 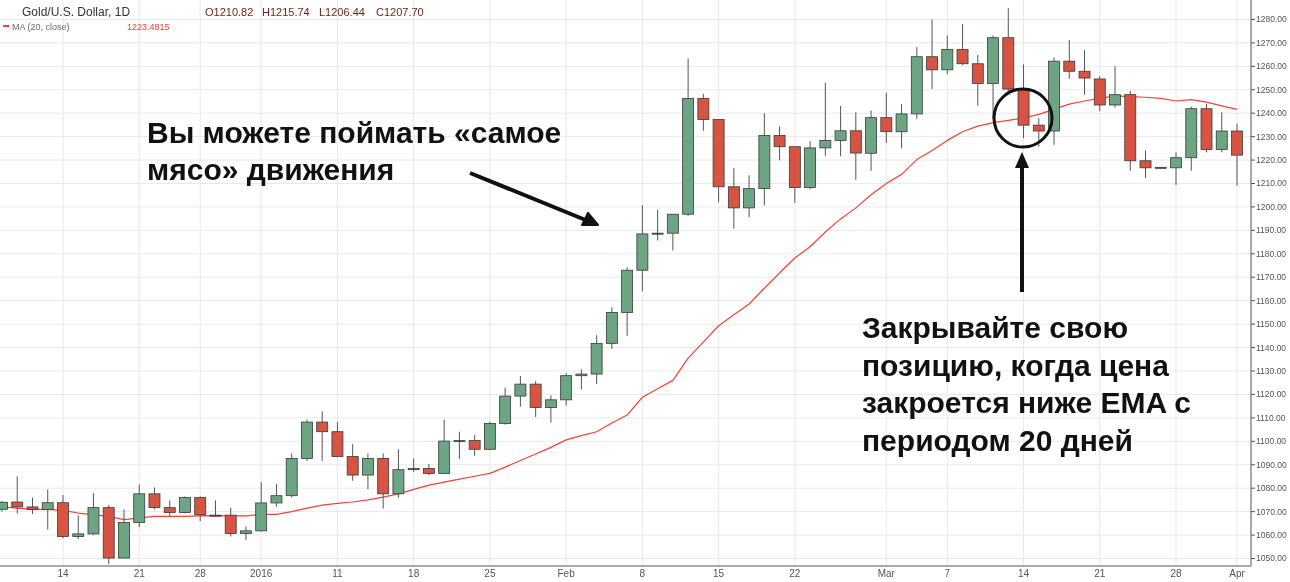 I want to click on y-tick-label: 1260.00, so click(x=1271, y=66).